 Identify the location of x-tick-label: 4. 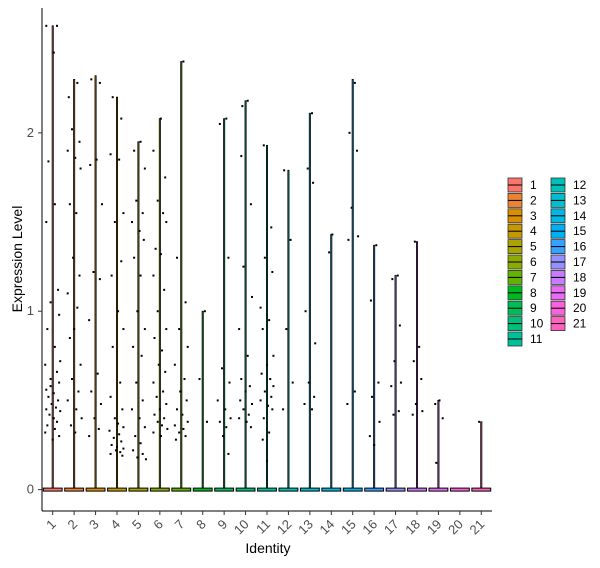
(115, 525).